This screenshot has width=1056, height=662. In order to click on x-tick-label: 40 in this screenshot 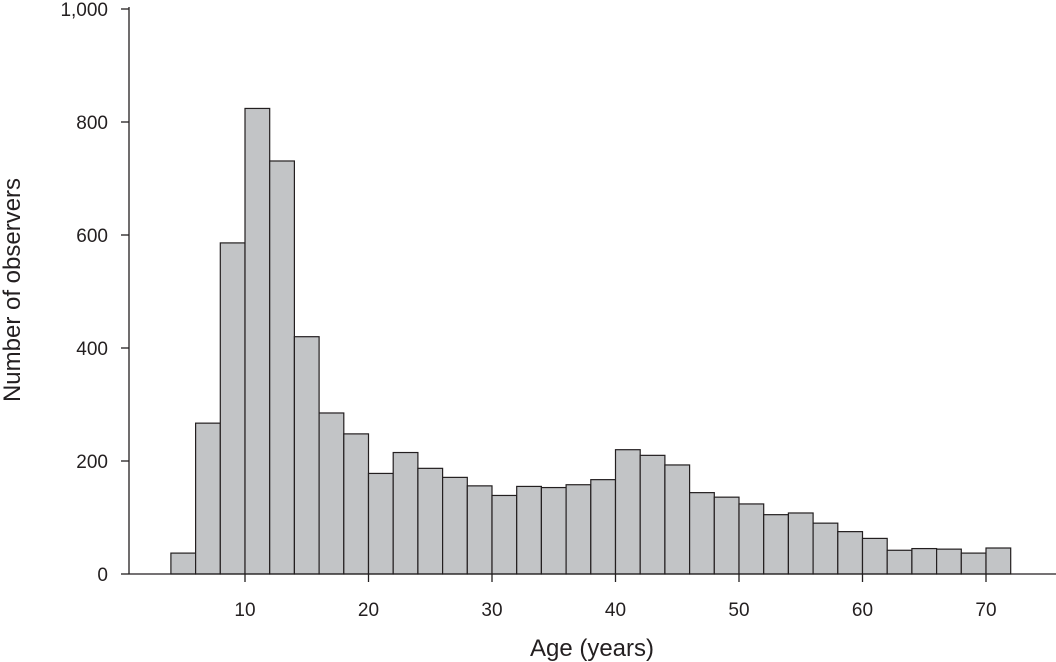, I will do `click(615, 610)`.